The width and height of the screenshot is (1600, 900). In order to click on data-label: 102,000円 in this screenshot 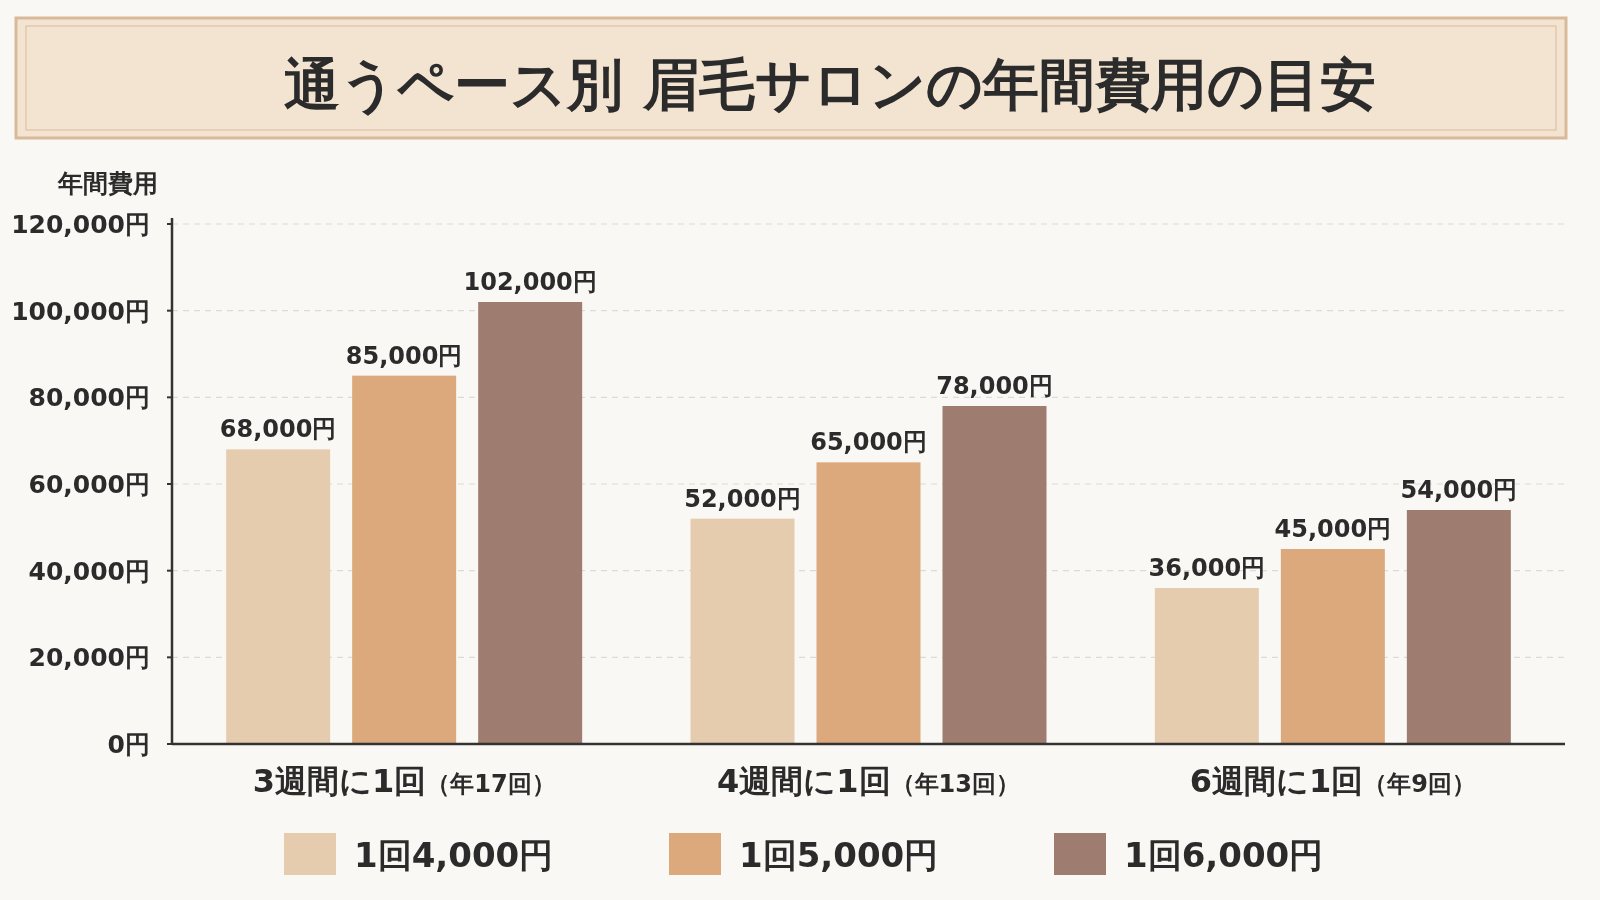, I will do `click(530, 282)`.